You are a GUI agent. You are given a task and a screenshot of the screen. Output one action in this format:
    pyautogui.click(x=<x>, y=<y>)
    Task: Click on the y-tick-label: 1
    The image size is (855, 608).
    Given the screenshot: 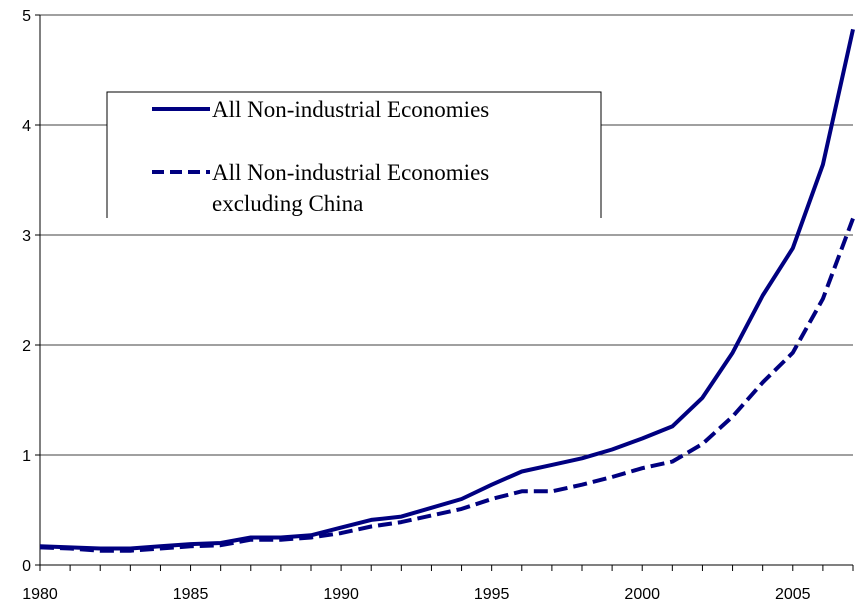 What is the action you would take?
    pyautogui.click(x=26, y=456)
    